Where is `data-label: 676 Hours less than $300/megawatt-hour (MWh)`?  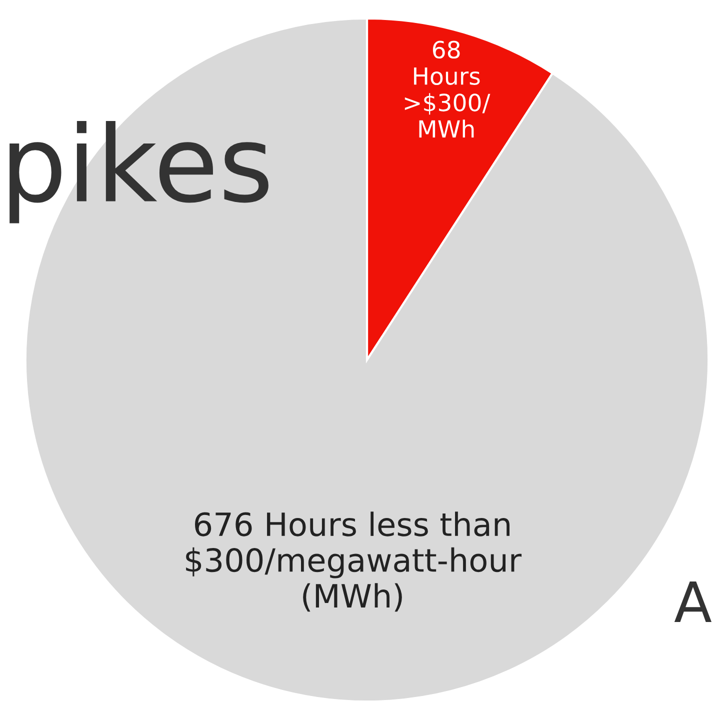 data-label: 676 Hours less than $300/megawatt-hour (MWh) is located at coordinates (354, 562).